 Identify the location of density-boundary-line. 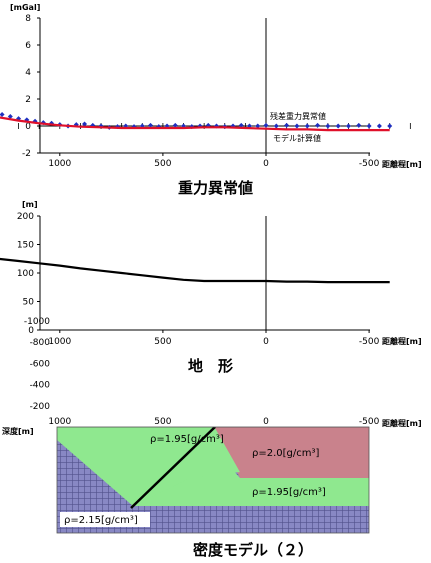
(173, 468).